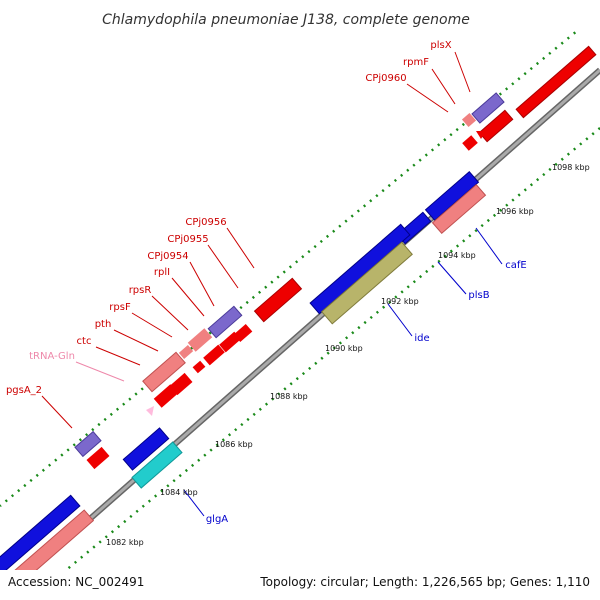 This screenshot has width=600, height=600. What do you see at coordinates (84, 341) in the screenshot?
I see `gene-label-ctc: ctc` at bounding box center [84, 341].